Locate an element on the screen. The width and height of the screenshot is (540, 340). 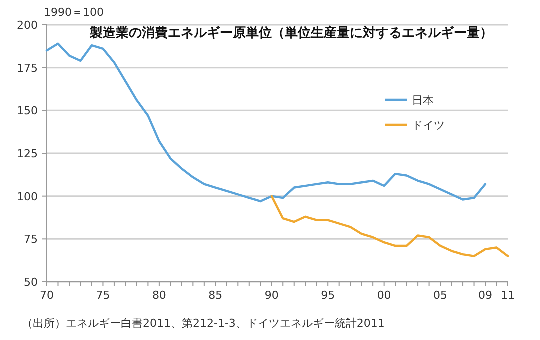
y-tick-label: 50 is located at coordinates (31, 282).